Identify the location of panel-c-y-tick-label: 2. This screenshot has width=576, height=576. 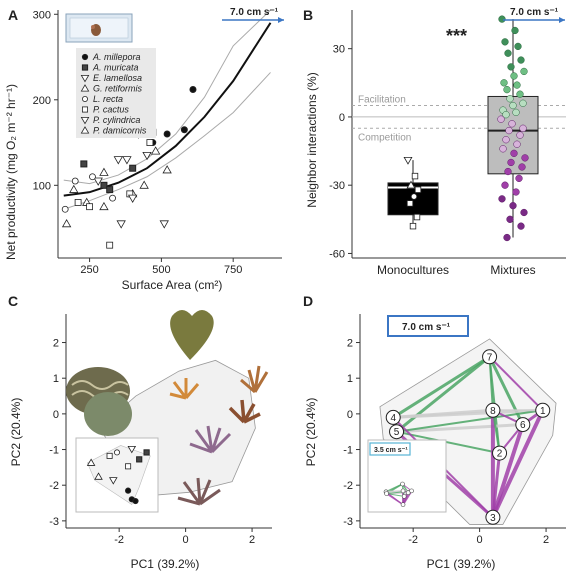
(56, 344).